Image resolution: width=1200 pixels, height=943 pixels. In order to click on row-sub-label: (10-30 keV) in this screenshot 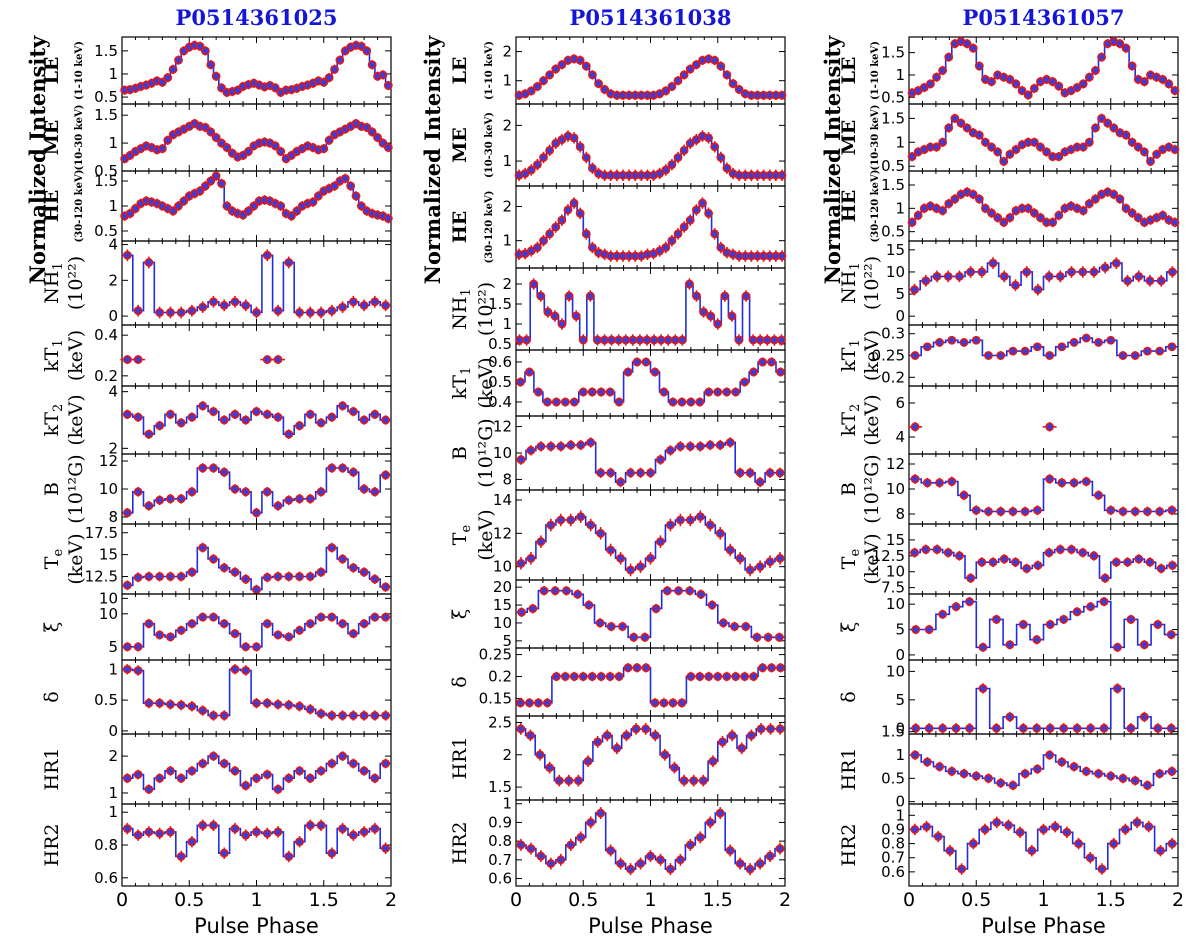, I will do `click(489, 145)`.